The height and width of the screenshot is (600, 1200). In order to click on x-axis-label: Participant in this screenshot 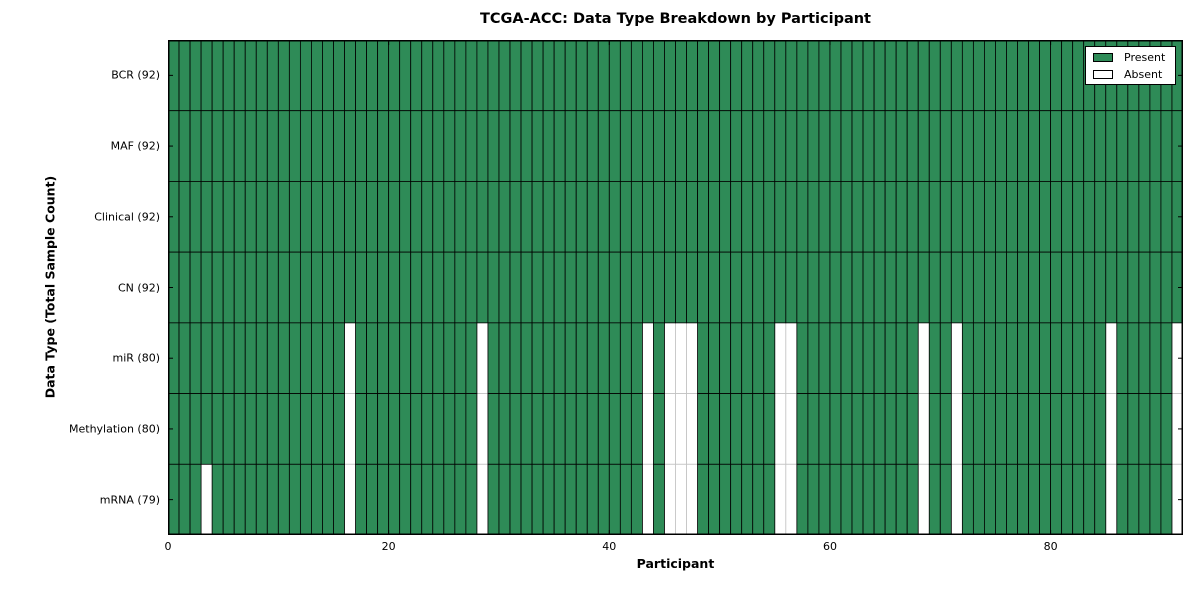, I will do `click(675, 563)`.